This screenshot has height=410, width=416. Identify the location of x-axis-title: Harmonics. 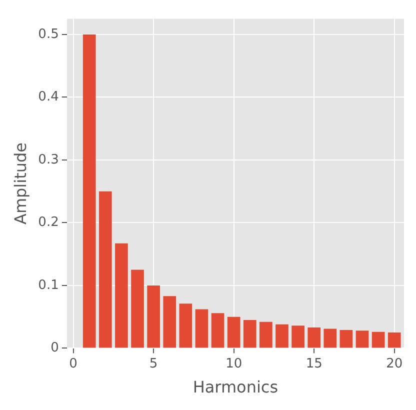
(235, 387).